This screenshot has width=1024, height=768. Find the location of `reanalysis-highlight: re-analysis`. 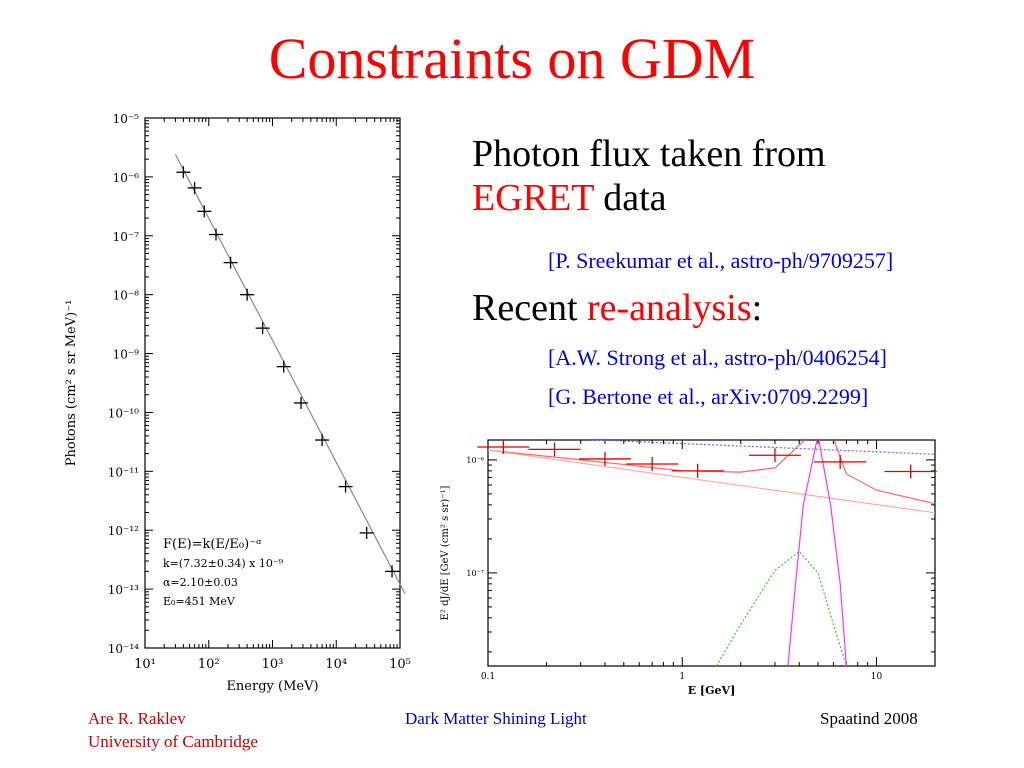

reanalysis-highlight: re-analysis is located at coordinates (669, 308).